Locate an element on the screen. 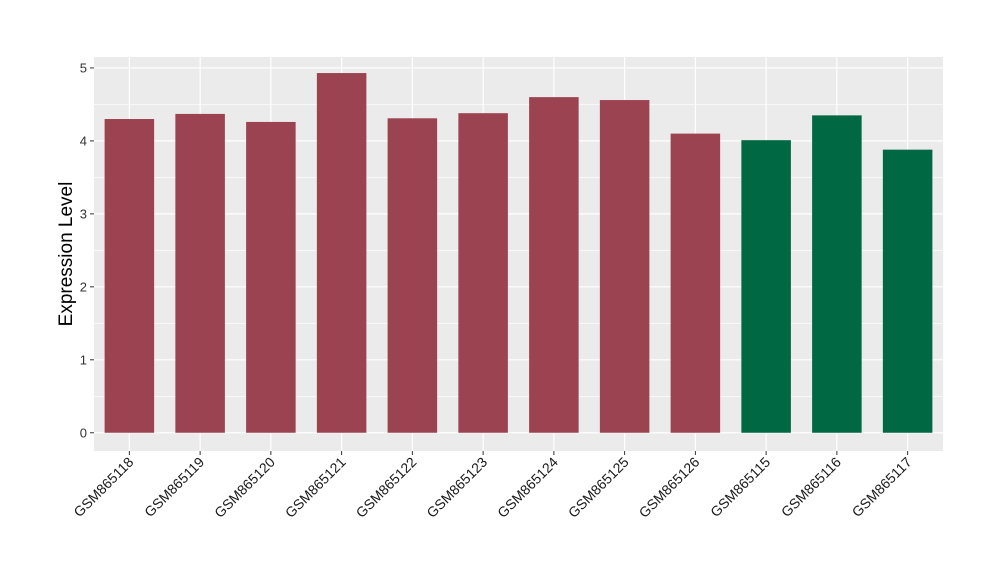  x-tick-label: GSM865119 is located at coordinates (174, 487).